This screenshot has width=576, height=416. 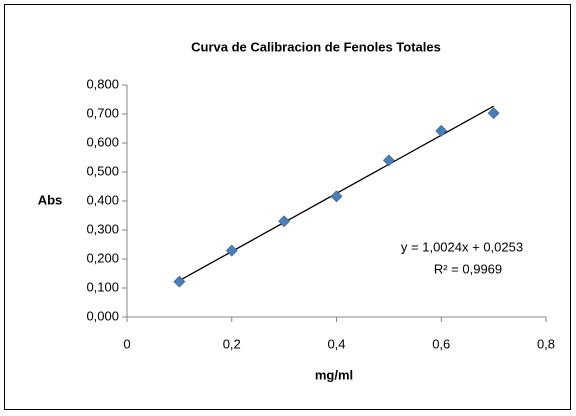 I want to click on x-tick-label: 0, so click(x=126, y=343).